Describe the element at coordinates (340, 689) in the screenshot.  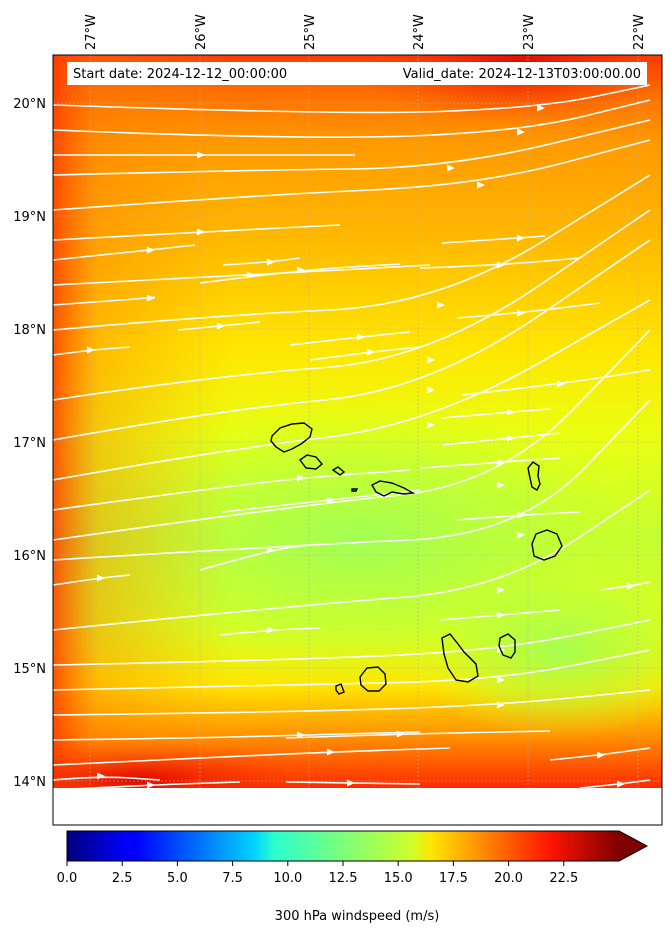
I see `island-brava` at that location.